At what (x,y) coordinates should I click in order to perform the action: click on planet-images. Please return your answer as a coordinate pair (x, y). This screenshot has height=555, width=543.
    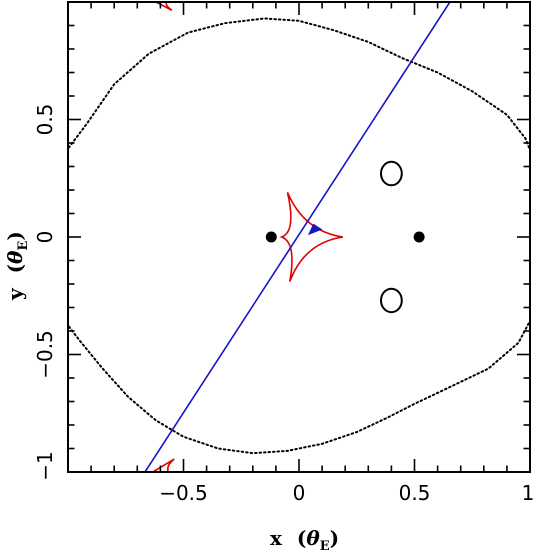
    Looking at the image, I should click on (391, 237).